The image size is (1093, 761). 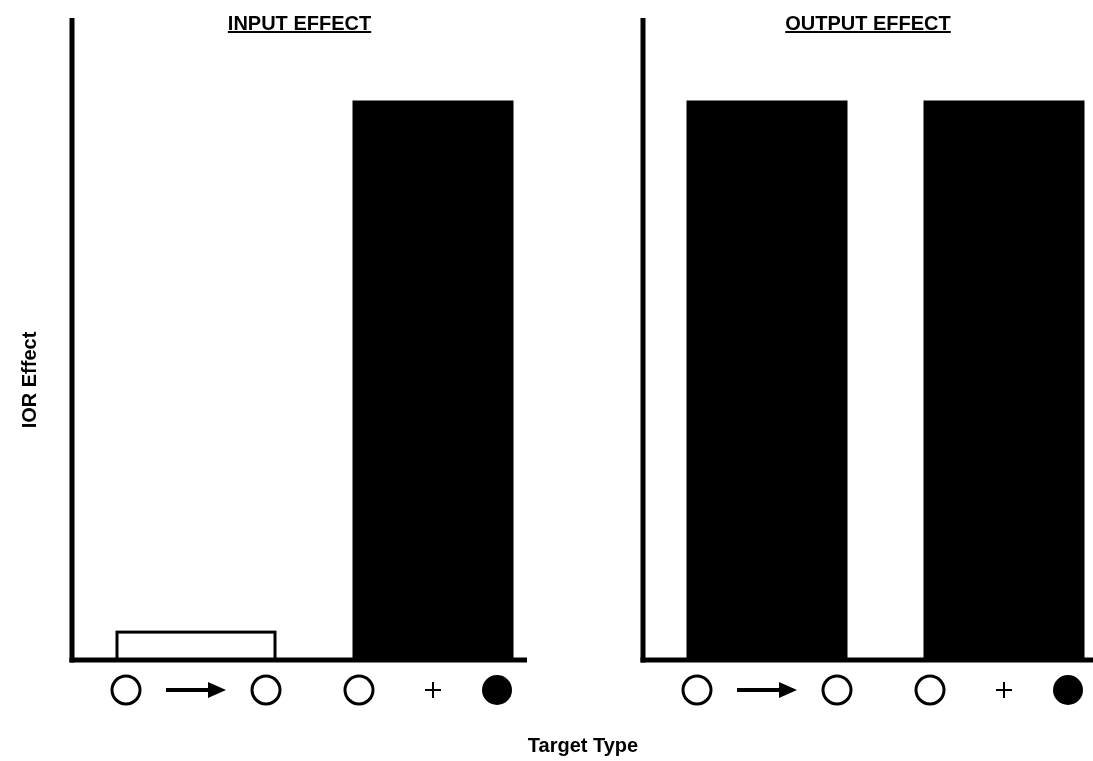 I want to click on chart-title: OUTPUT EFFECT, so click(x=868, y=23).